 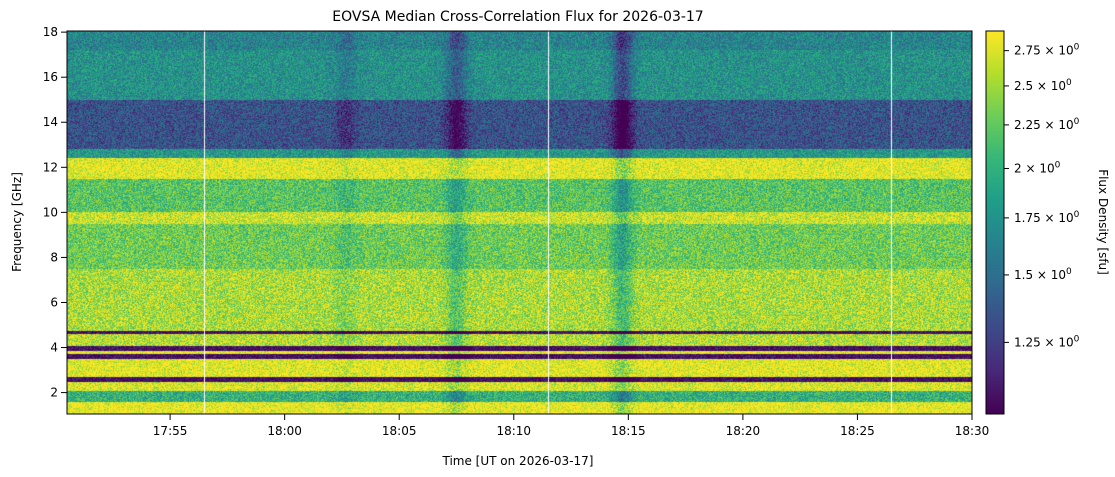 I want to click on y-tick-label: 18, so click(x=50, y=32).